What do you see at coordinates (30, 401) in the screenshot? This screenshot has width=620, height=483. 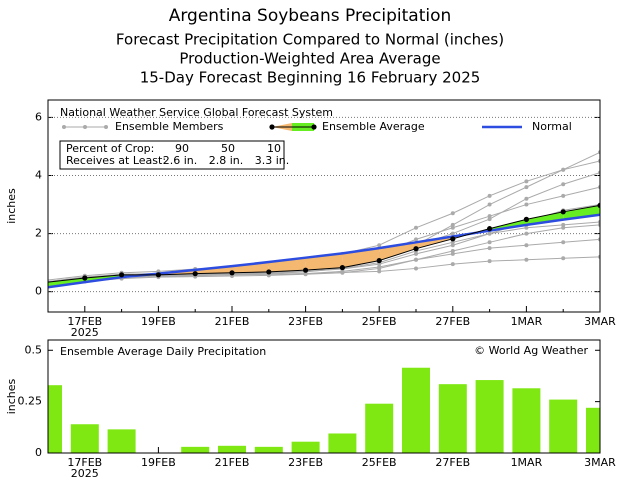 I see `y-tick-label: 0.25` at bounding box center [30, 401].